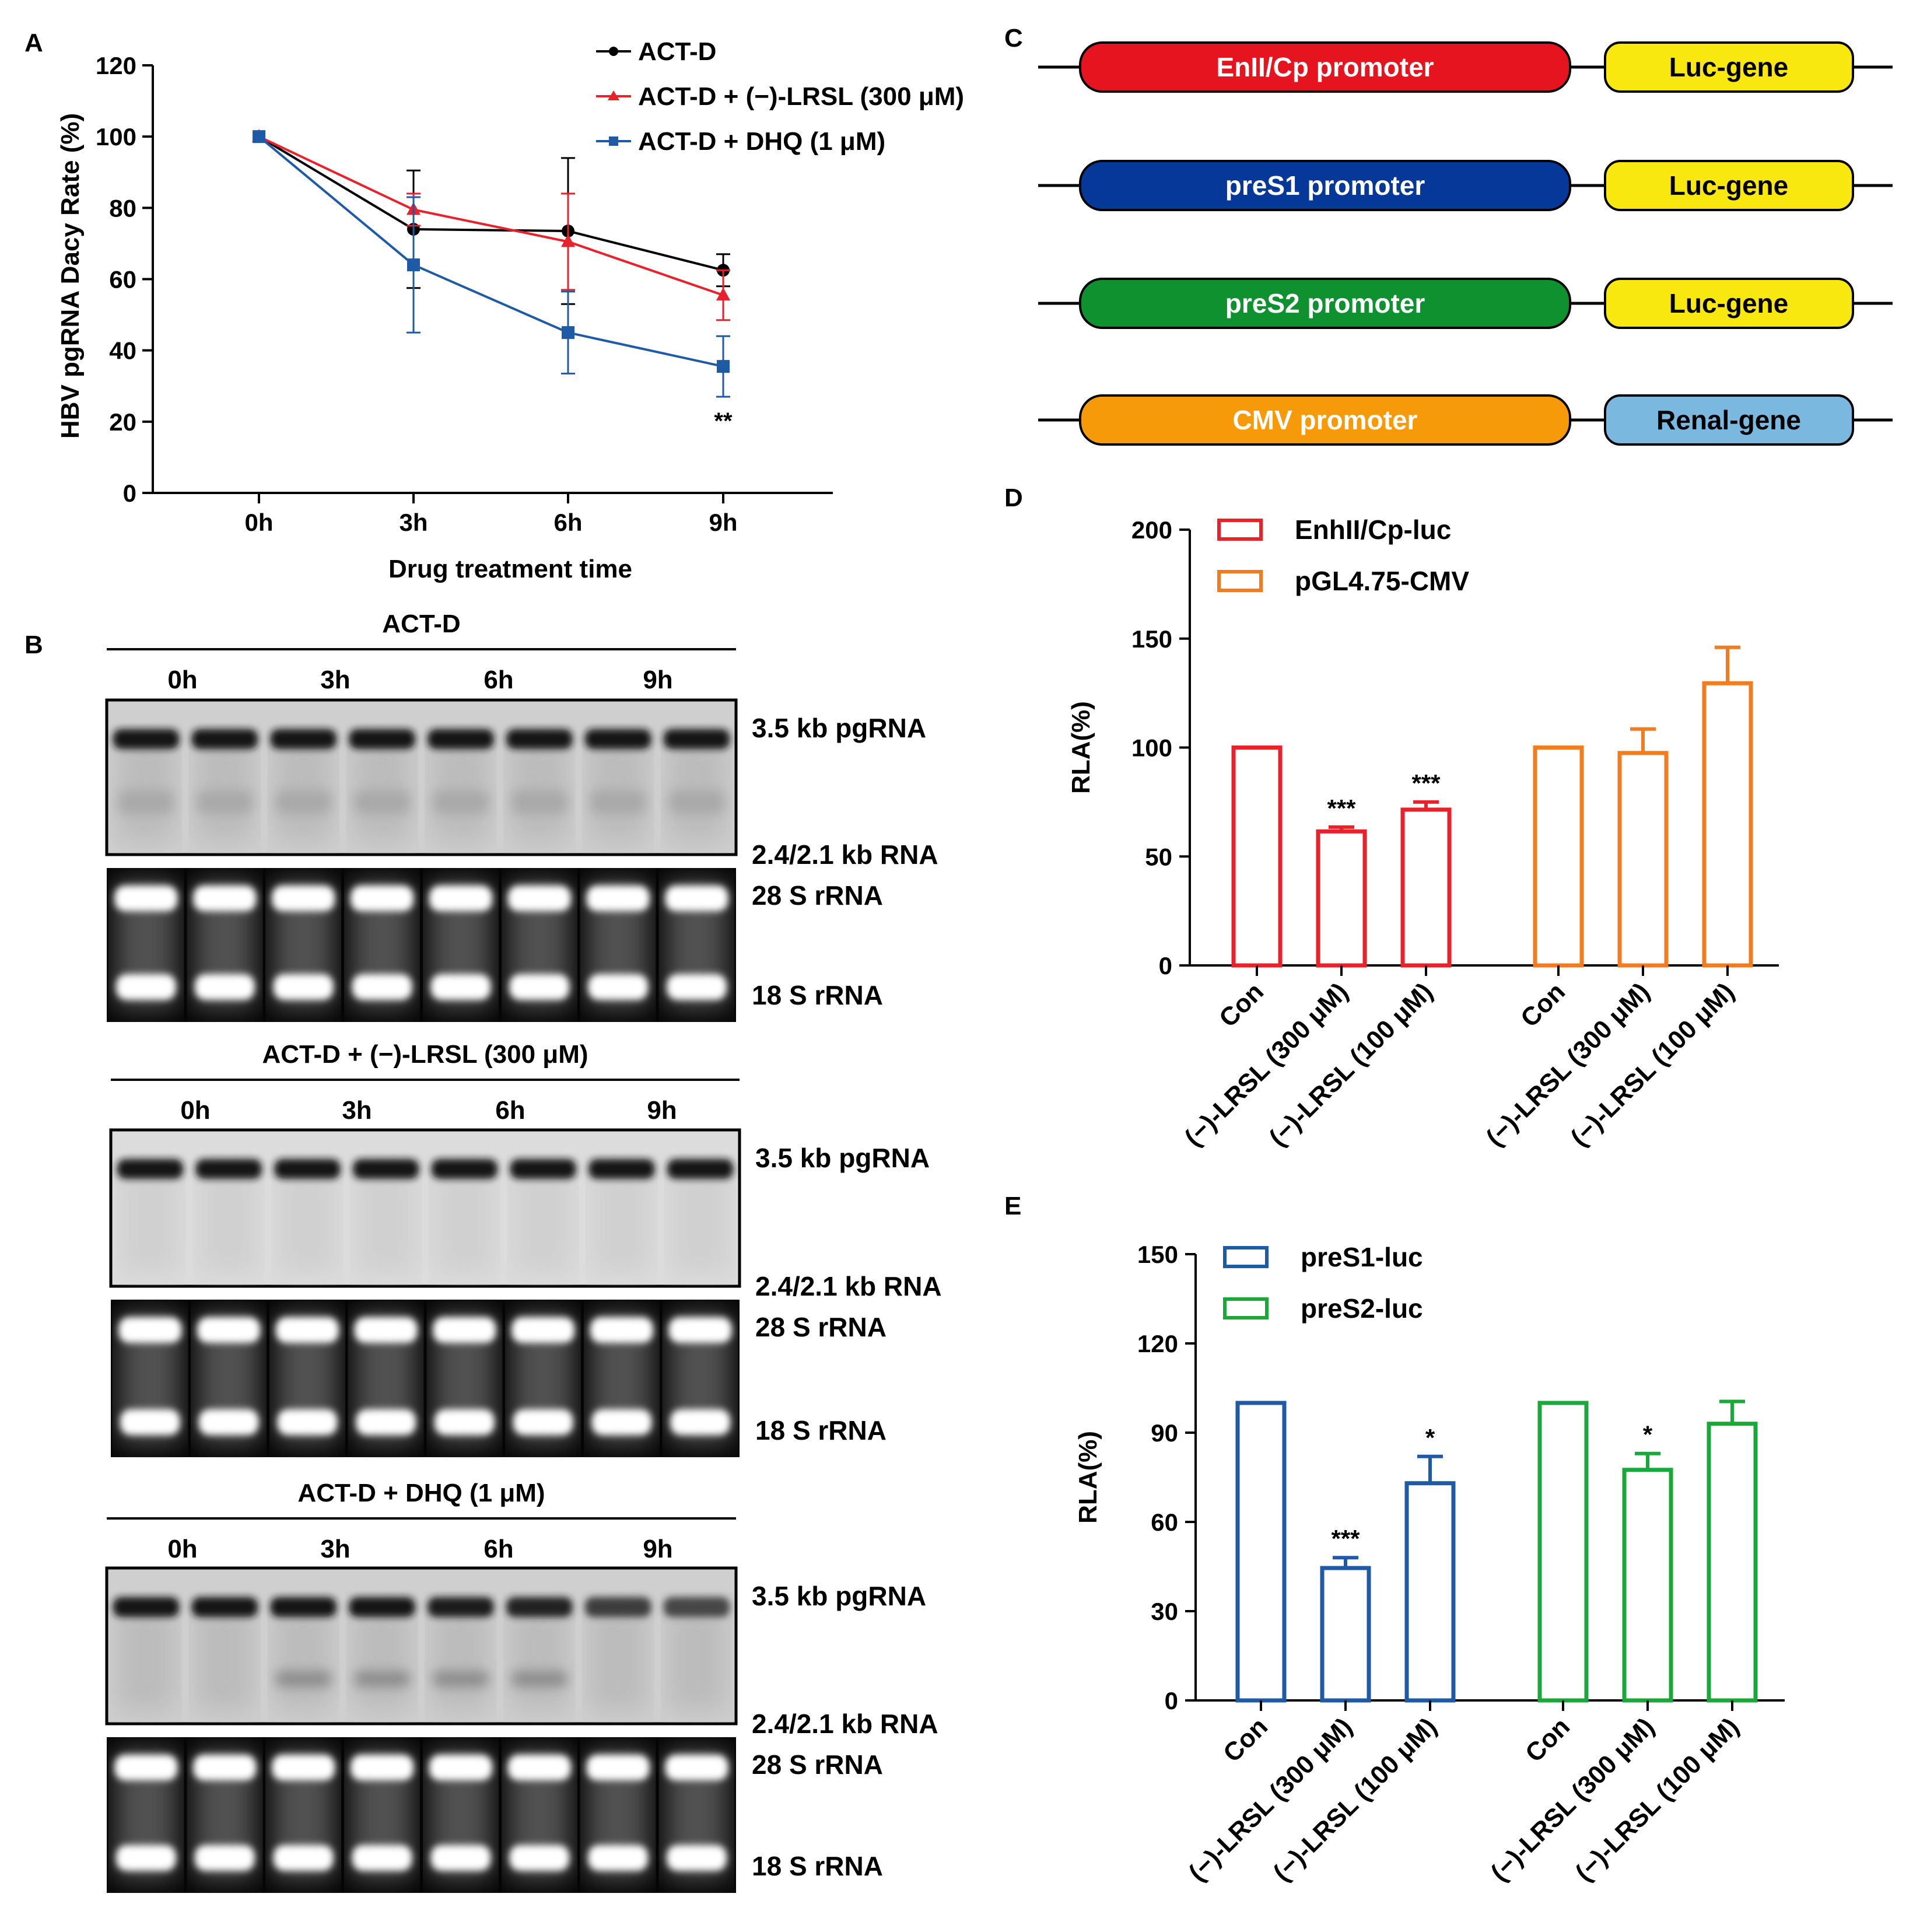  I want to click on chart-ytick-label: 100, so click(1151, 748).